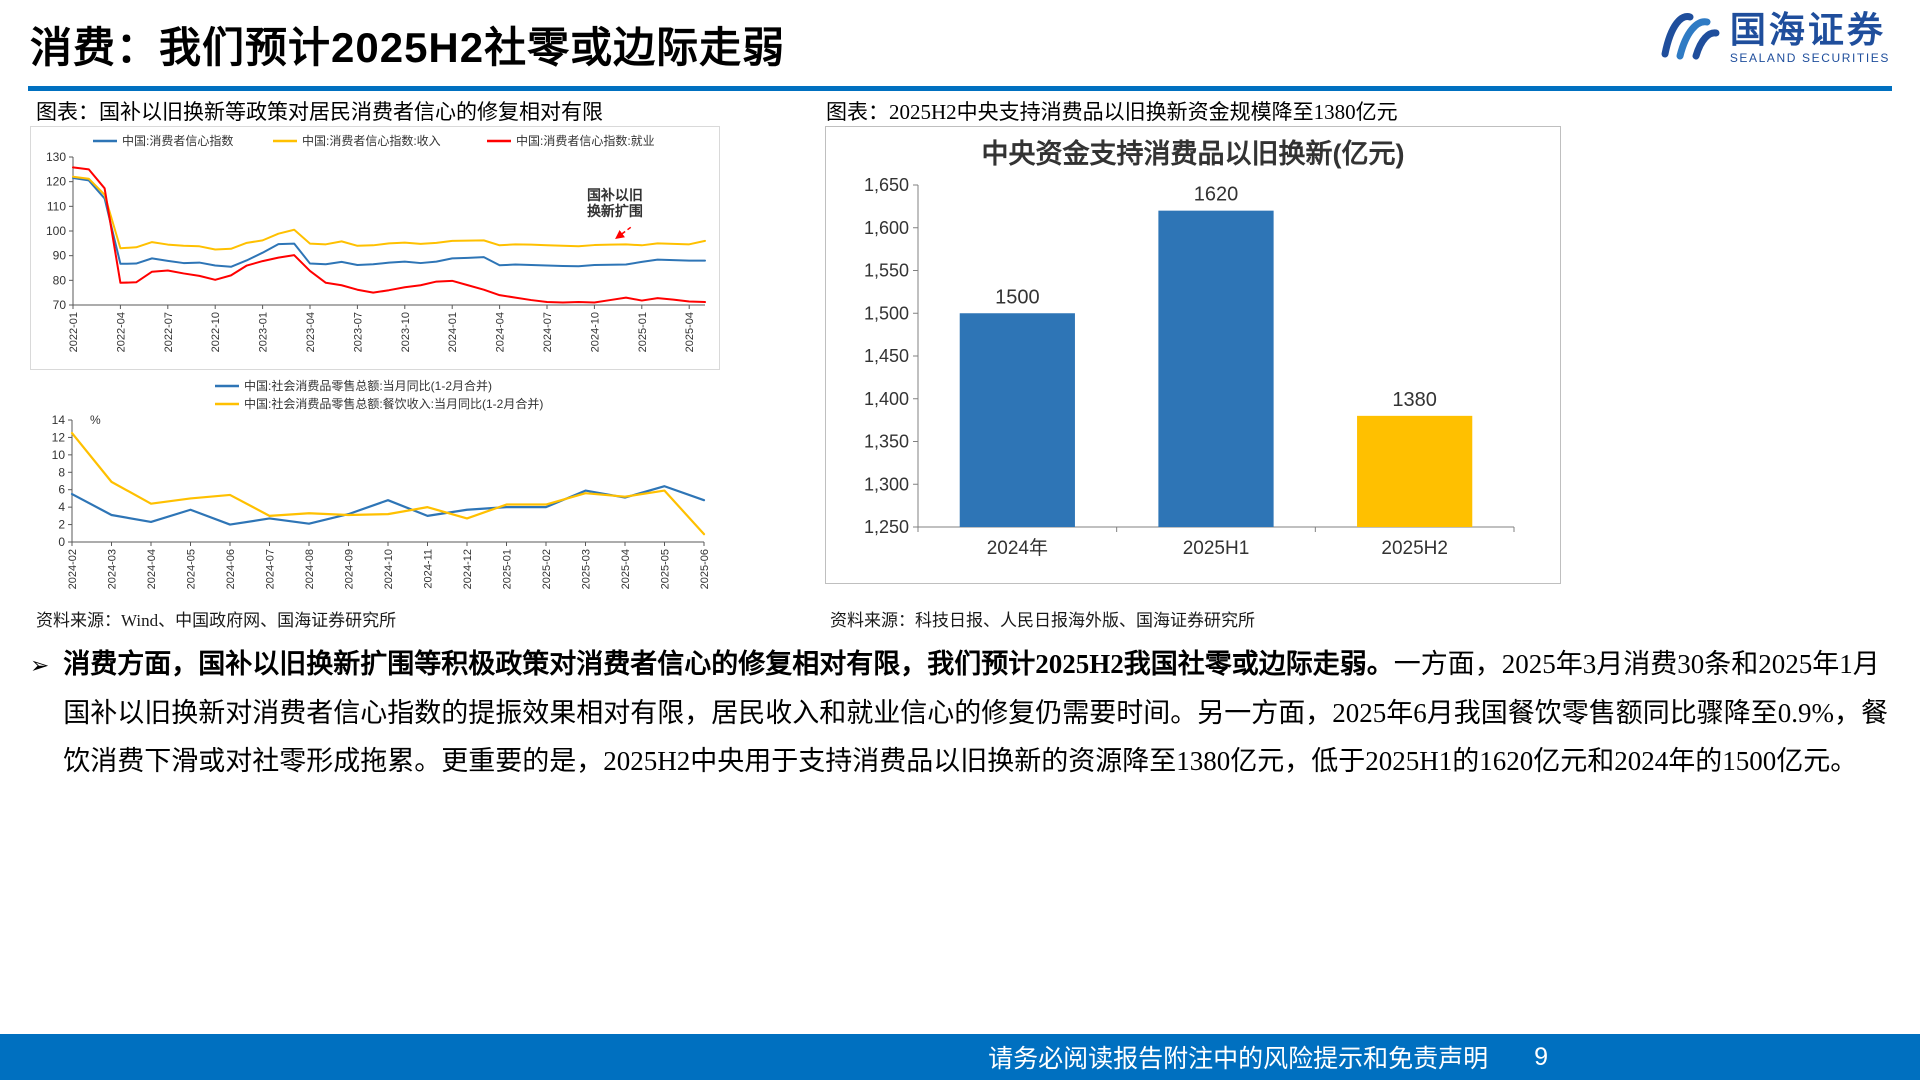  What do you see at coordinates (192, 569) in the screenshot?
I see `svg-text: 2024-05` at bounding box center [192, 569].